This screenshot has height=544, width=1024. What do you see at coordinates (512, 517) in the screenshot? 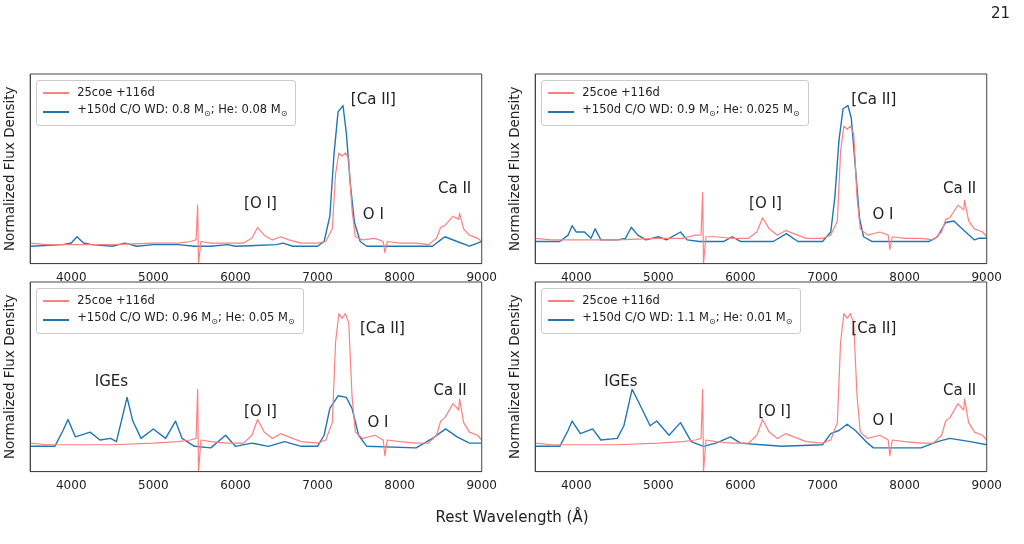
I see `x-axis-title: Rest Wavelength (Å)` at bounding box center [512, 517].